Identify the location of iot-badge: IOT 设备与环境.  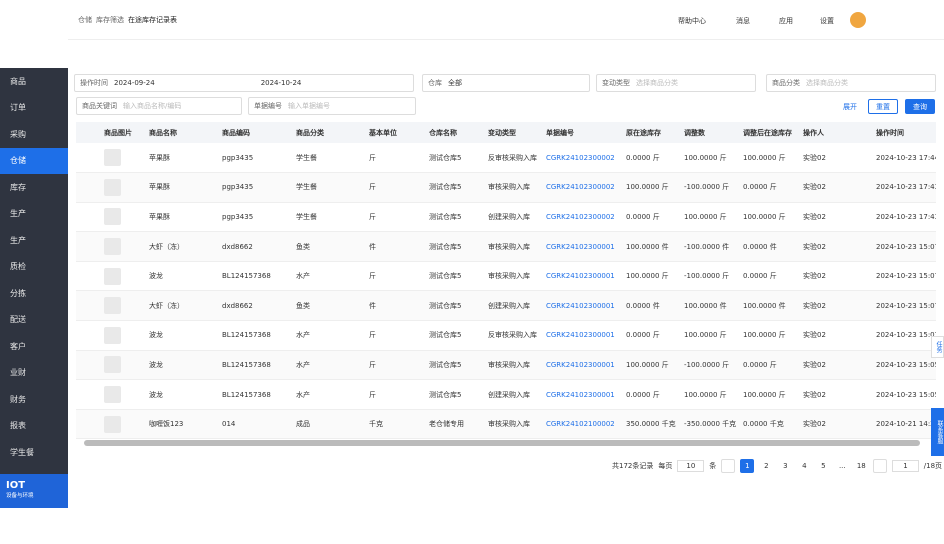
(34, 491).